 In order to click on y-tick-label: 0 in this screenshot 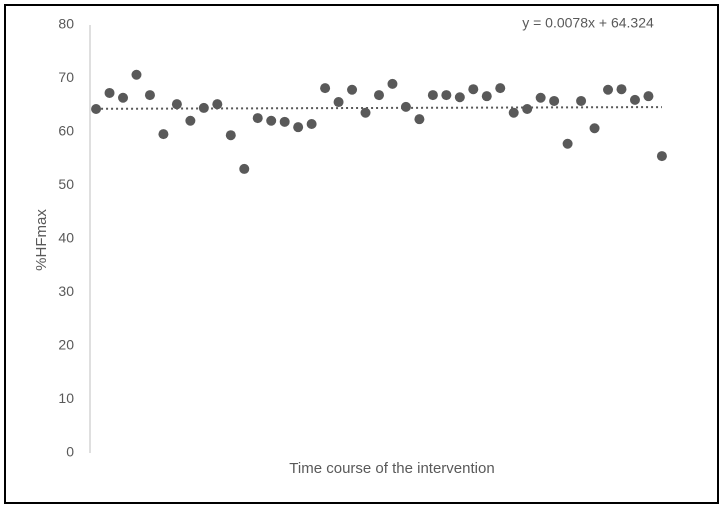, I will do `click(70, 452)`.